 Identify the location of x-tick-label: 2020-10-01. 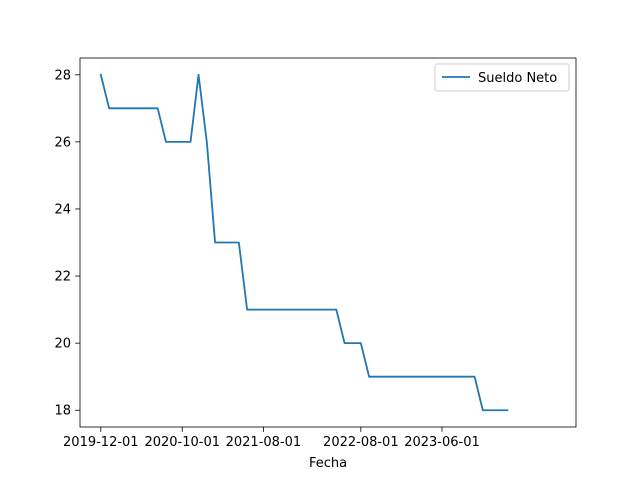
(182, 442).